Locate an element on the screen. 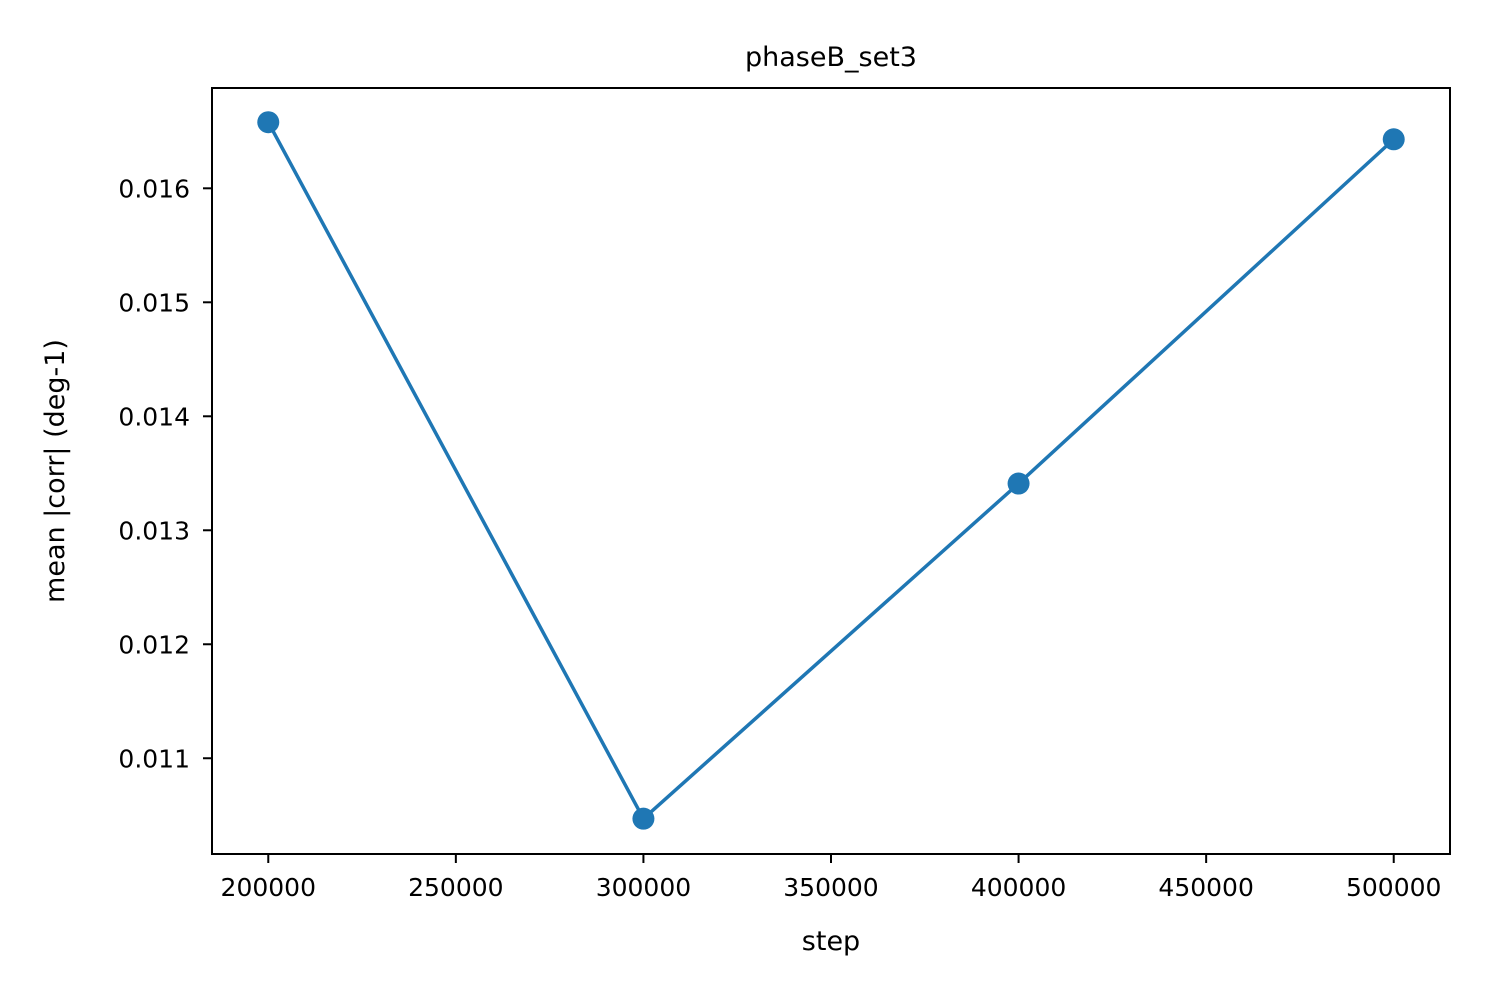 Image resolution: width=1500 pixels, height=1000 pixels. y-tick-label: 0.014 is located at coordinates (154, 416).